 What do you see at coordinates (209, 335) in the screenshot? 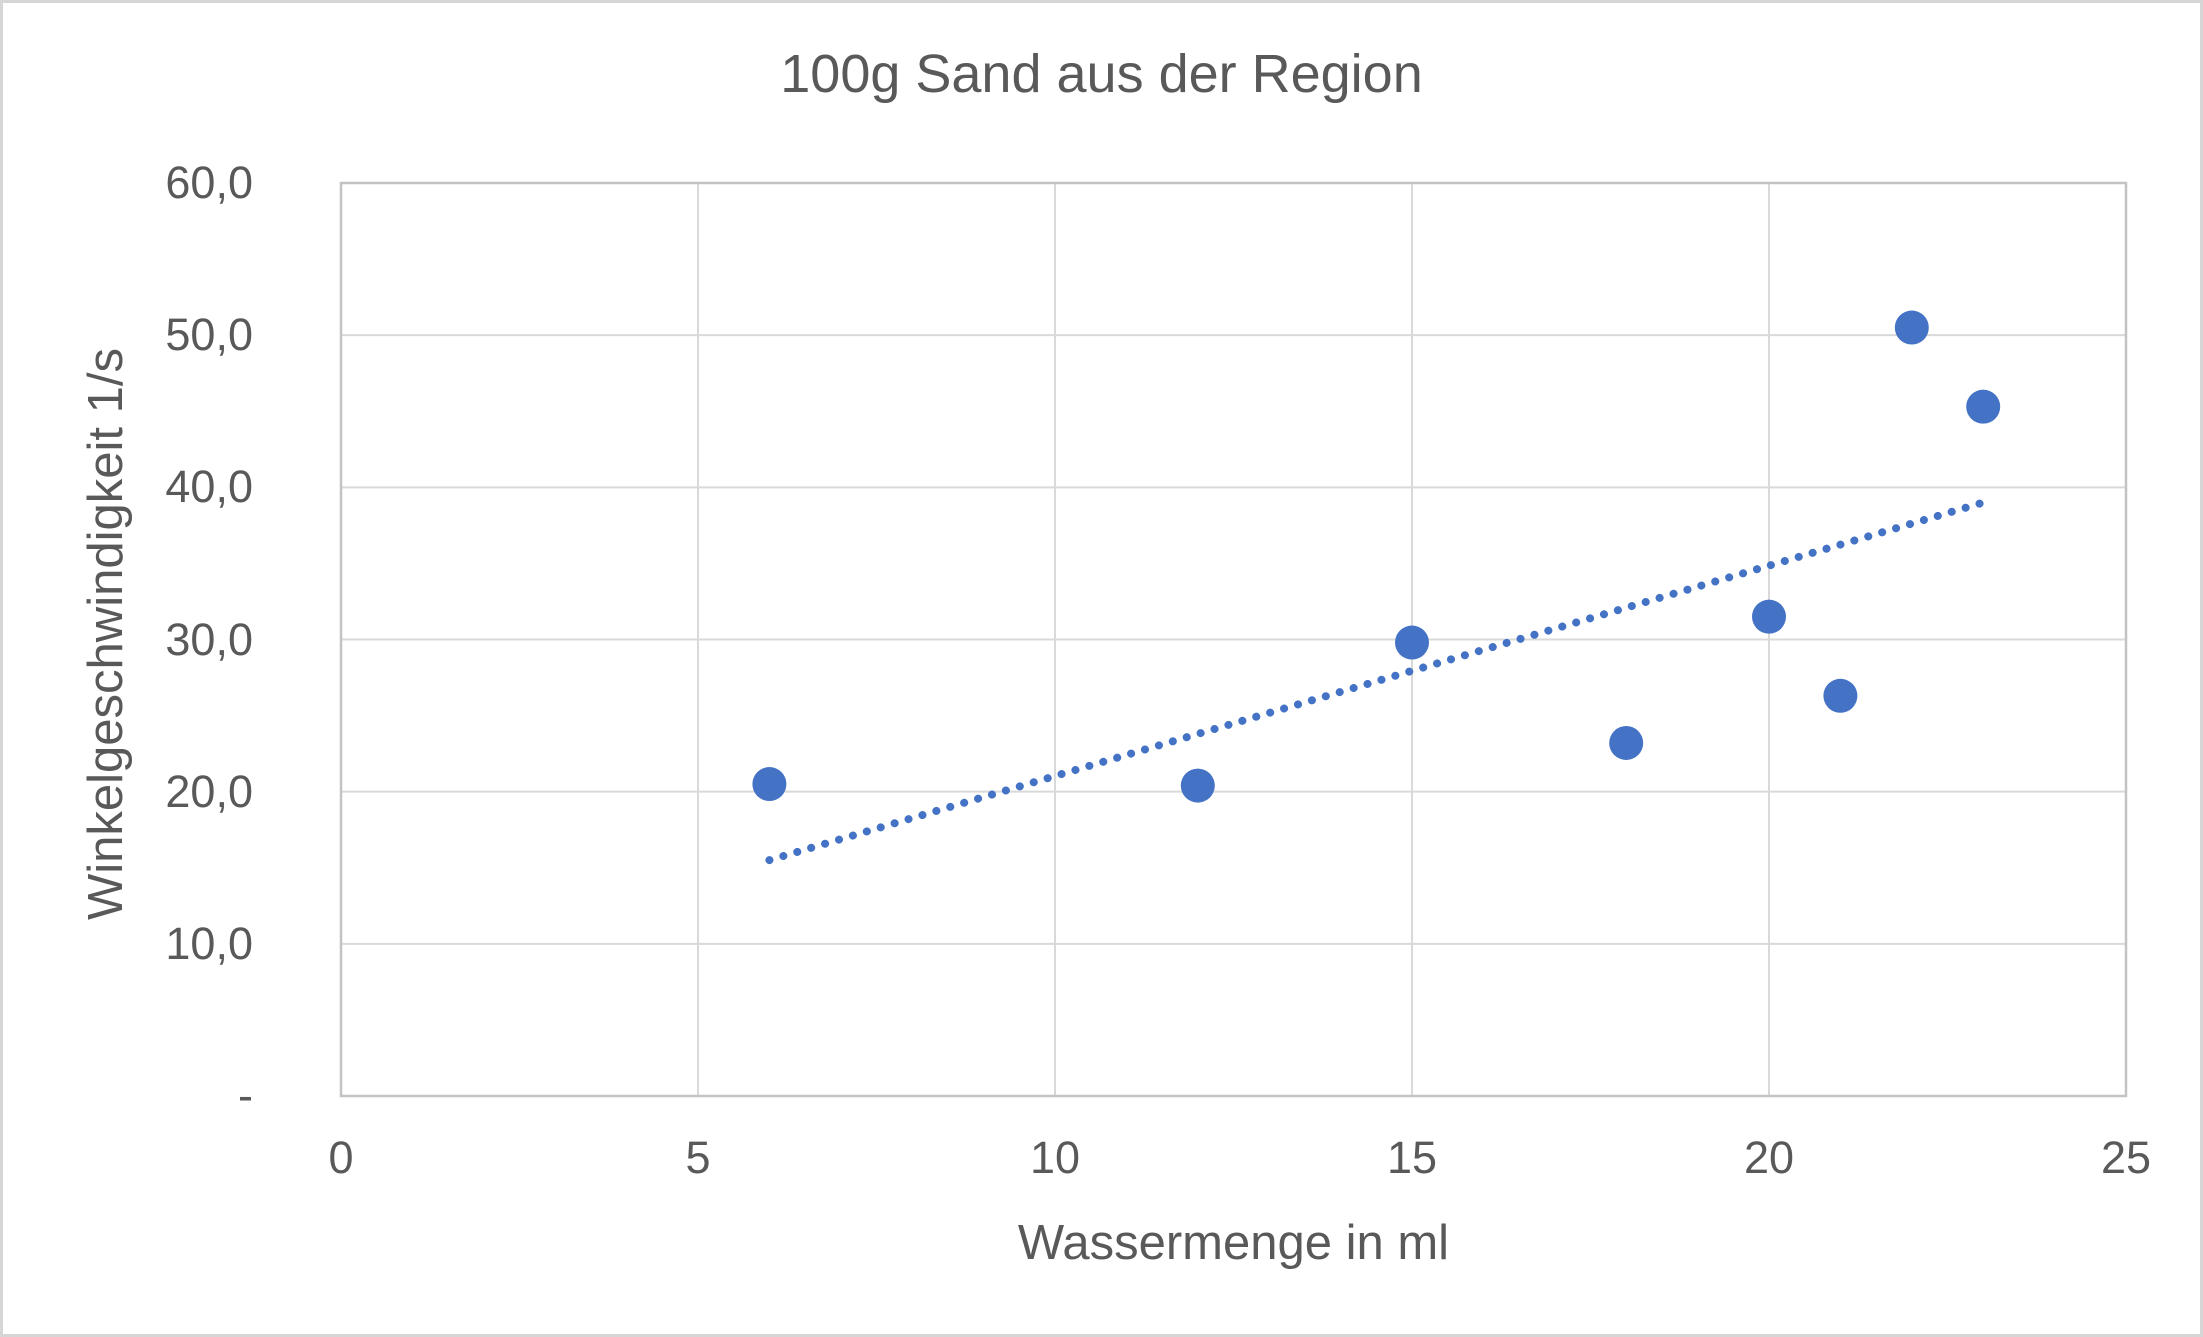
I see `y-tick-label: 50,0` at bounding box center [209, 335].